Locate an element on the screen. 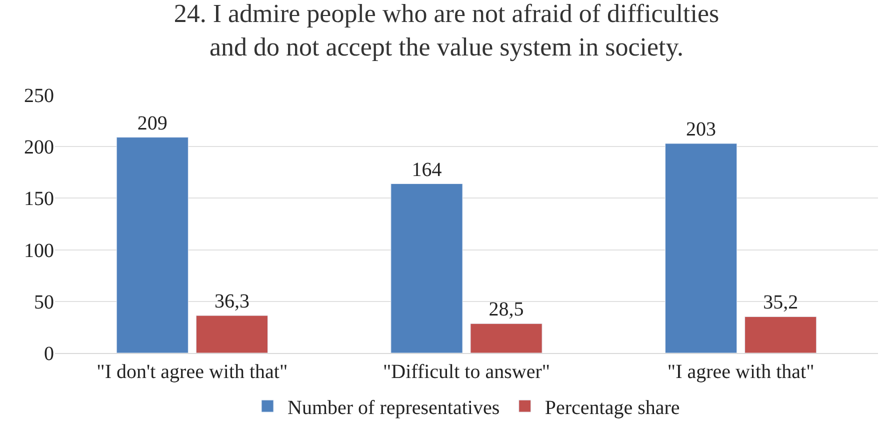  y-tick-label: 150 is located at coordinates (39, 199).